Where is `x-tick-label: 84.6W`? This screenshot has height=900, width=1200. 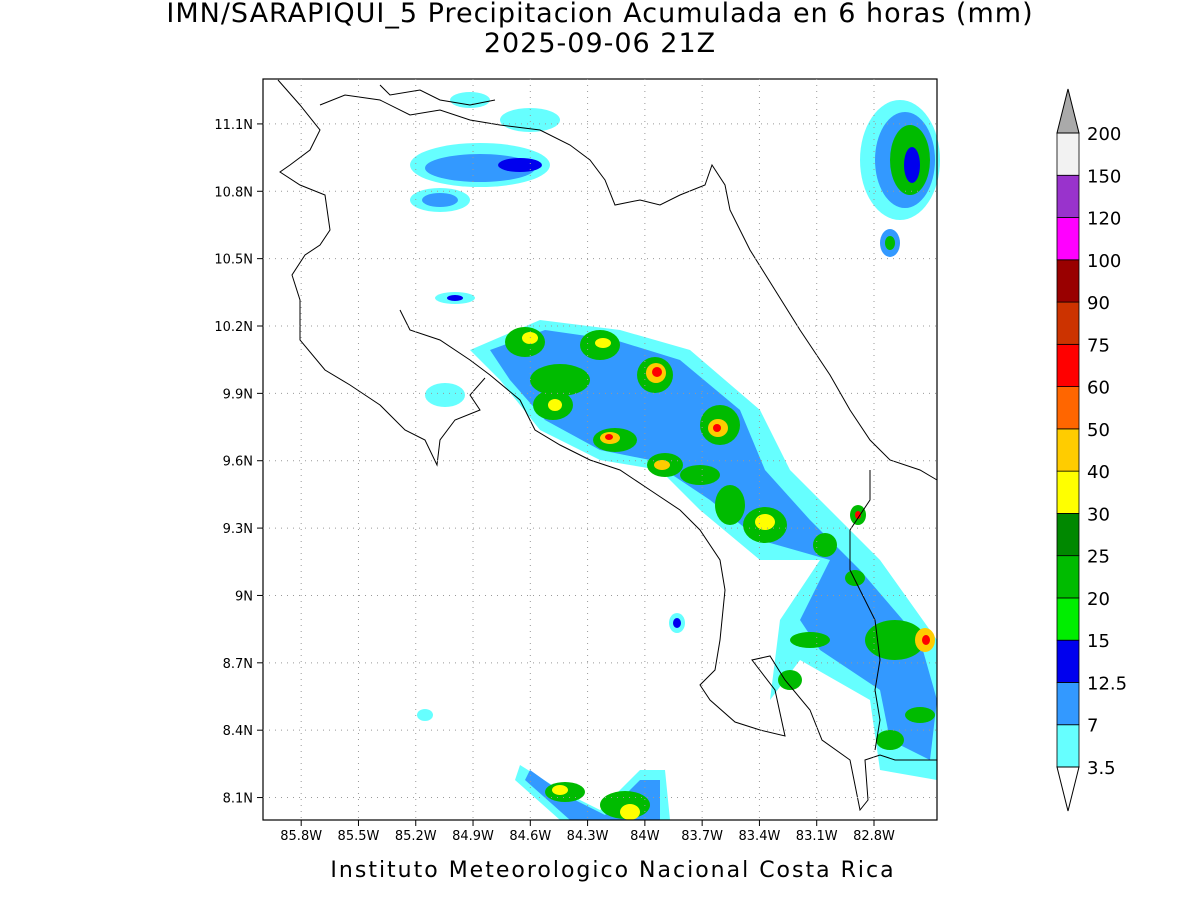
x-tick-label: 84.6W is located at coordinates (530, 836).